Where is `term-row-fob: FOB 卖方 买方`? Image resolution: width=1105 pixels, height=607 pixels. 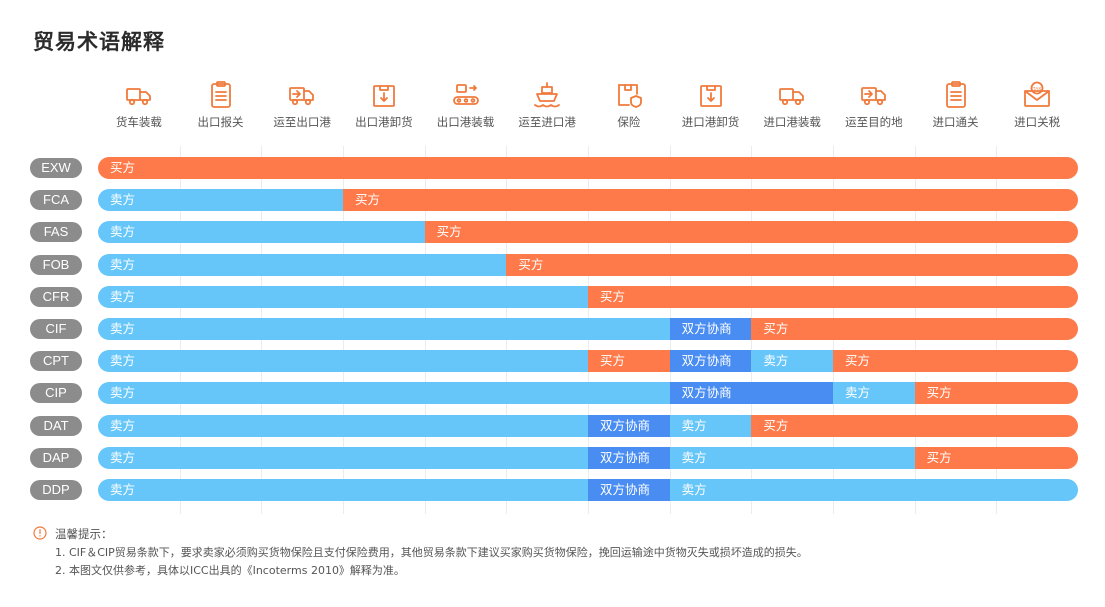 term-row-fob: FOB 卖方 买方 is located at coordinates (552, 264).